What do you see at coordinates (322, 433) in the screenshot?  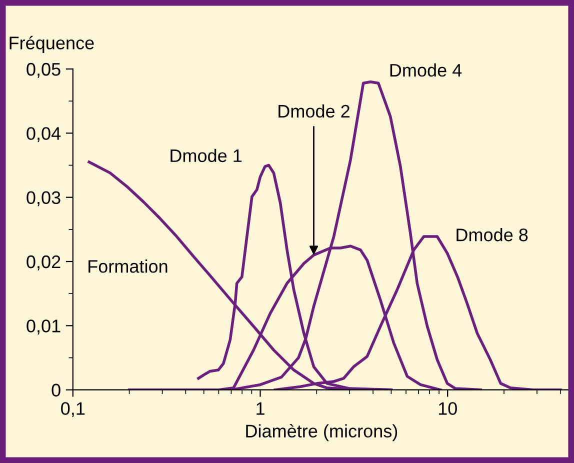 I see `x-axis-title: Diamètre (microns)` at bounding box center [322, 433].